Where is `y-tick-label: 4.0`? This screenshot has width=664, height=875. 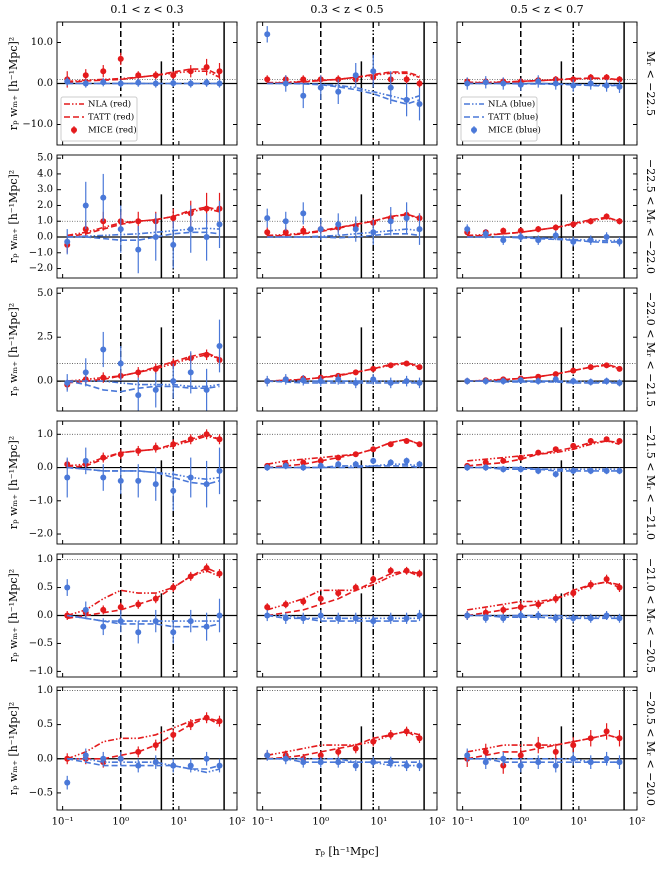 y-tick-label: 4.0 is located at coordinates (45, 173).